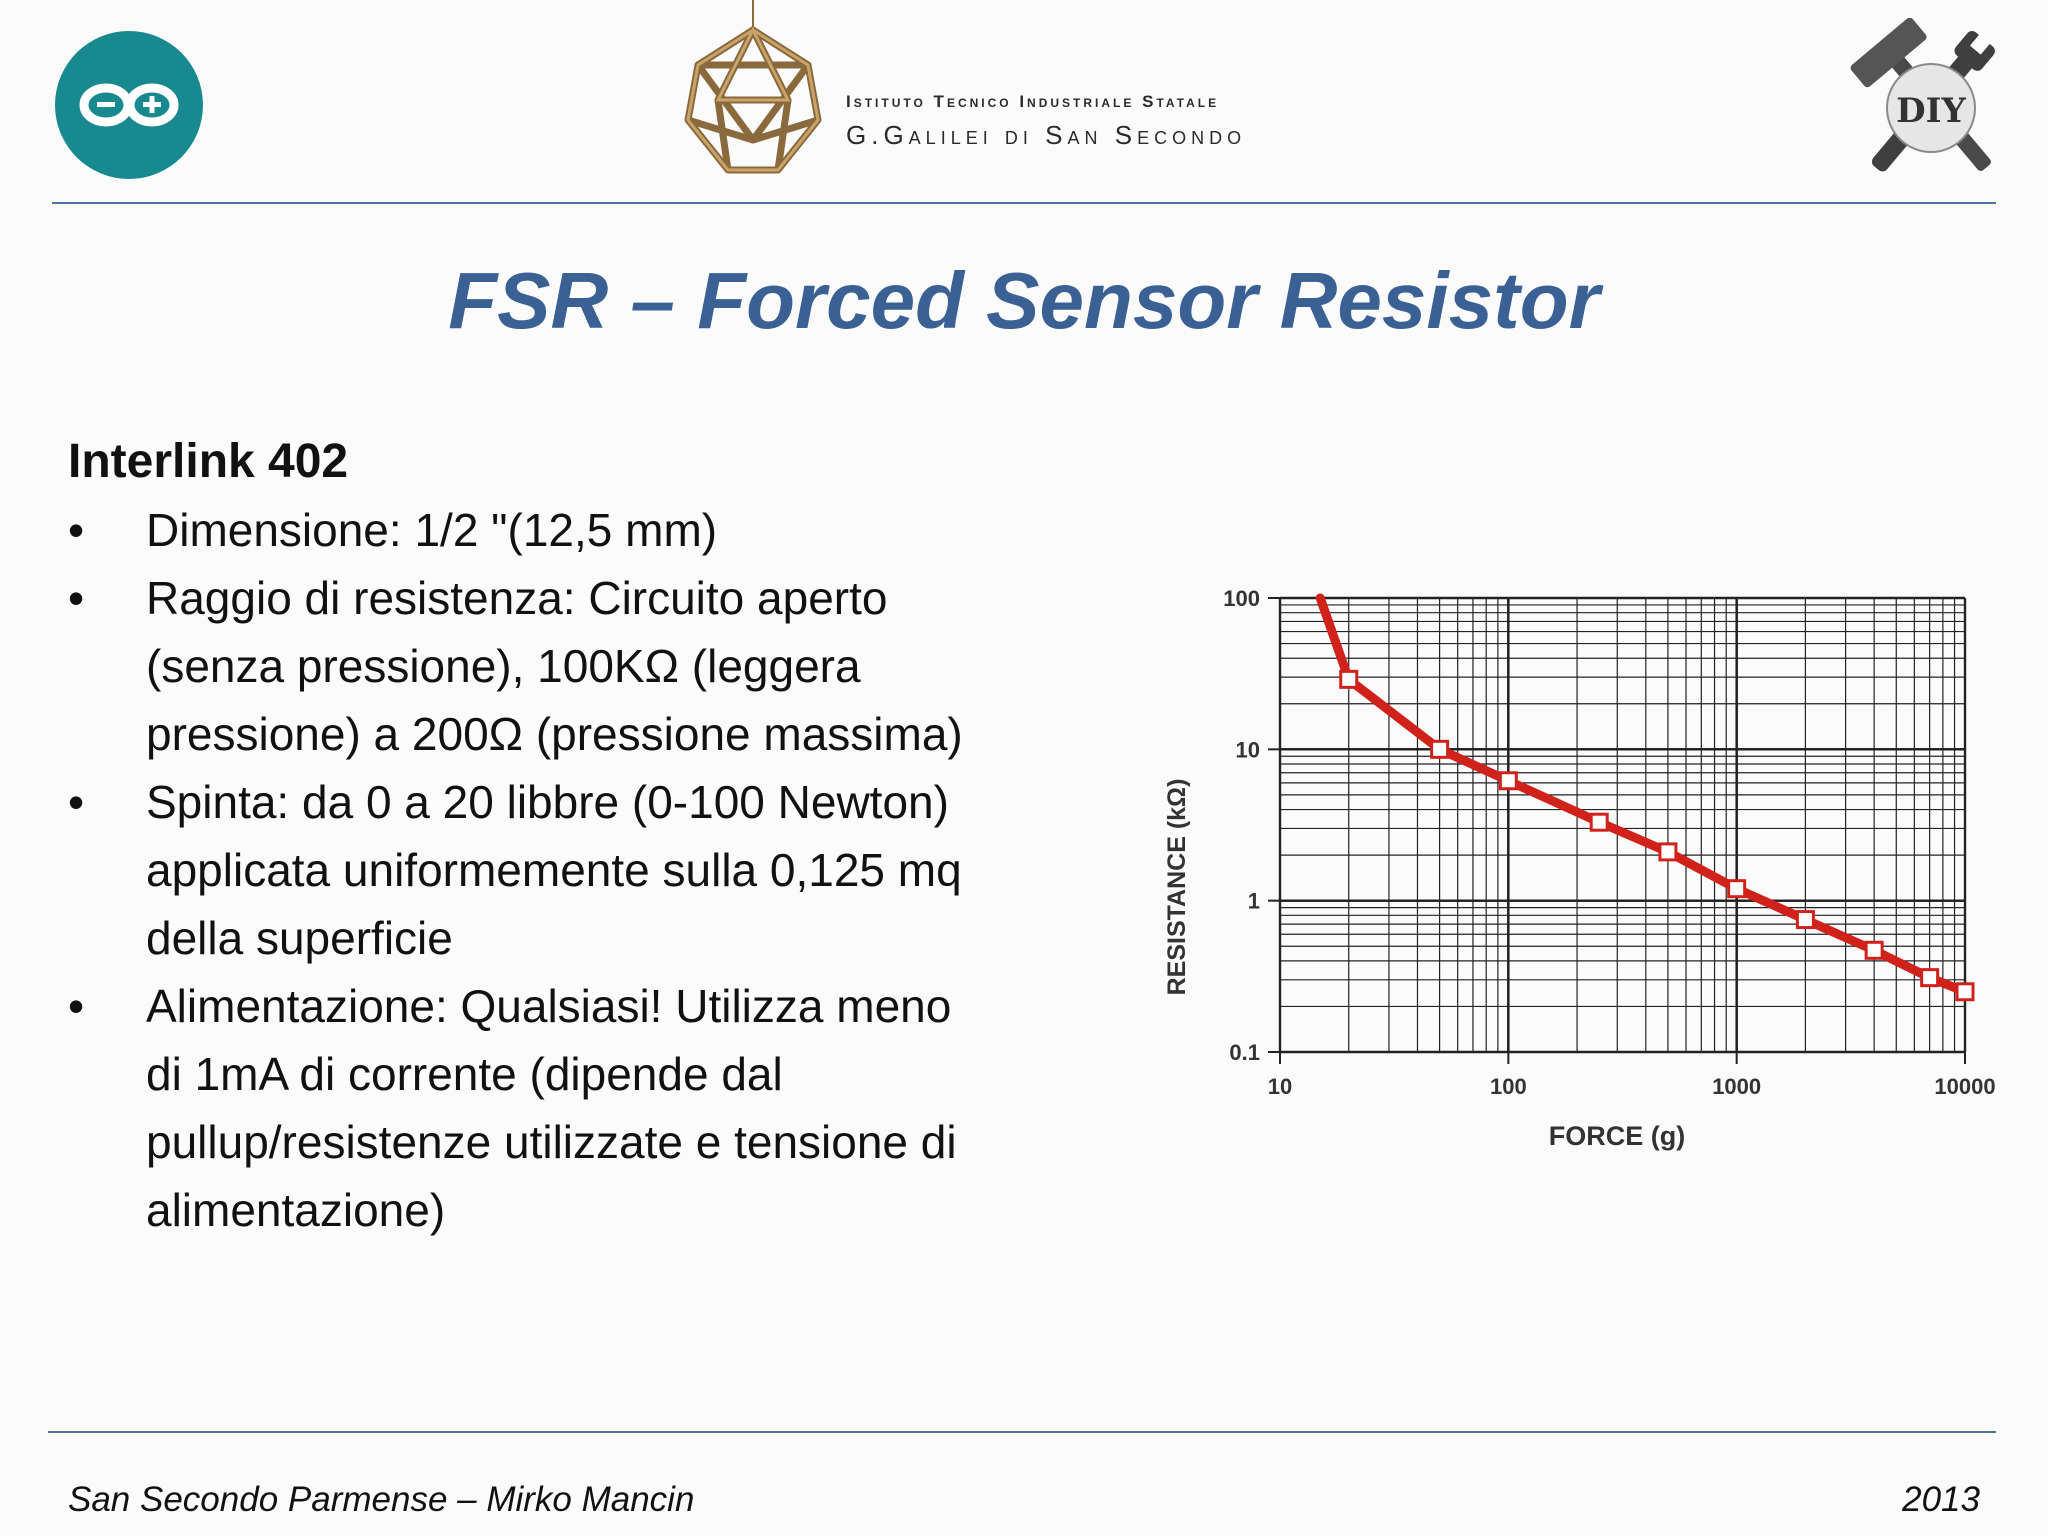  I want to click on arduino-logo, so click(129, 105).